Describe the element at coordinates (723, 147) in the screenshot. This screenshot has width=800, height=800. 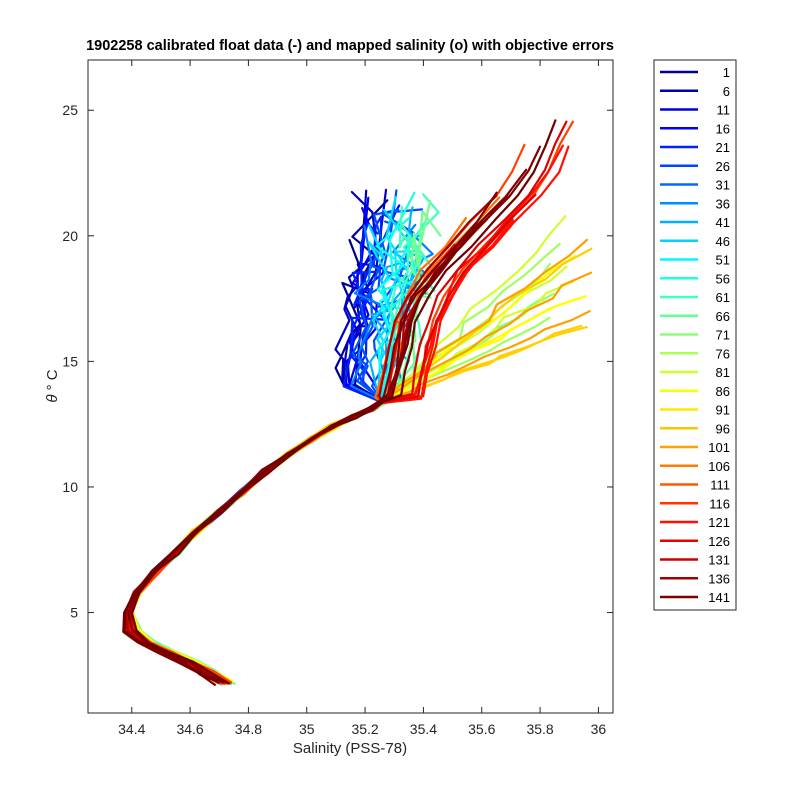
I see `legend-label: 21` at that location.